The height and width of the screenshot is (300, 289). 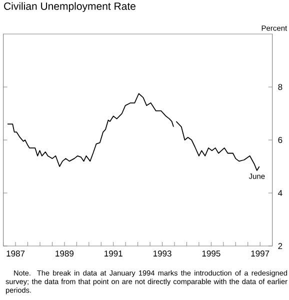 What do you see at coordinates (64, 253) in the screenshot?
I see `x-tick-label: 1989` at bounding box center [64, 253].